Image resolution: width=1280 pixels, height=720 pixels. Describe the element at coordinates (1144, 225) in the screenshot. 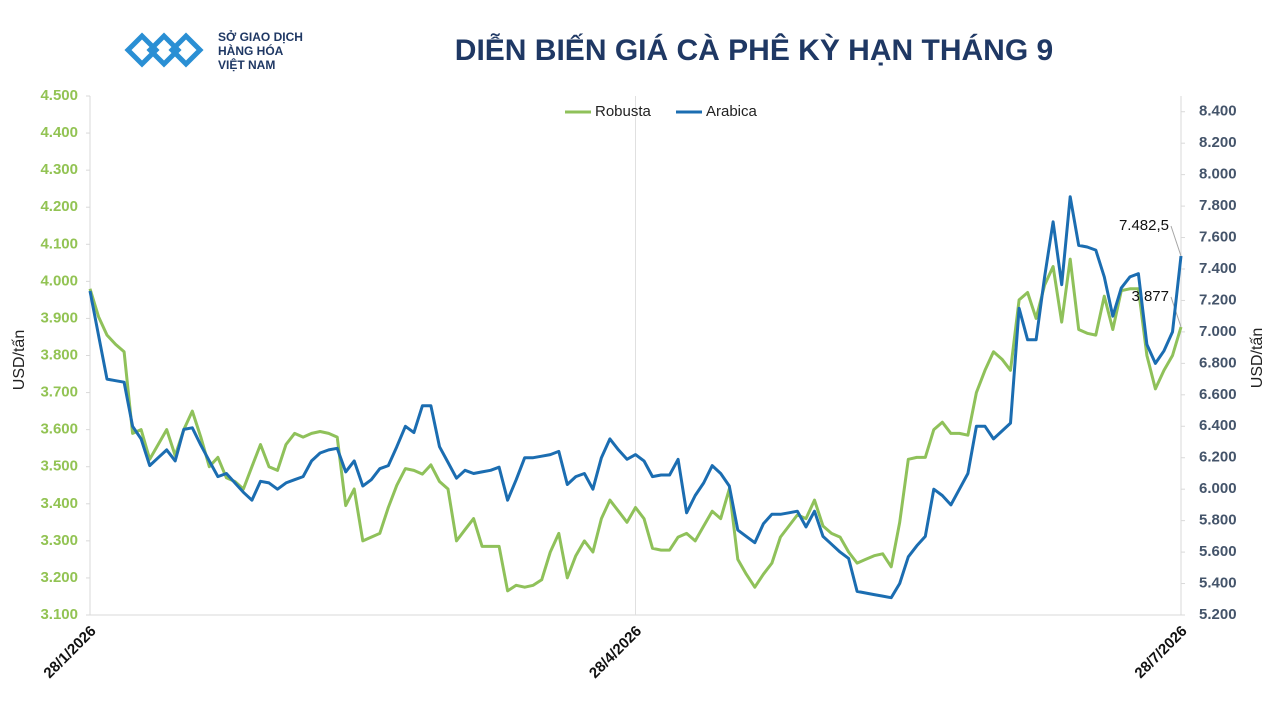

I see `data-label: 7.482,5` at that location.